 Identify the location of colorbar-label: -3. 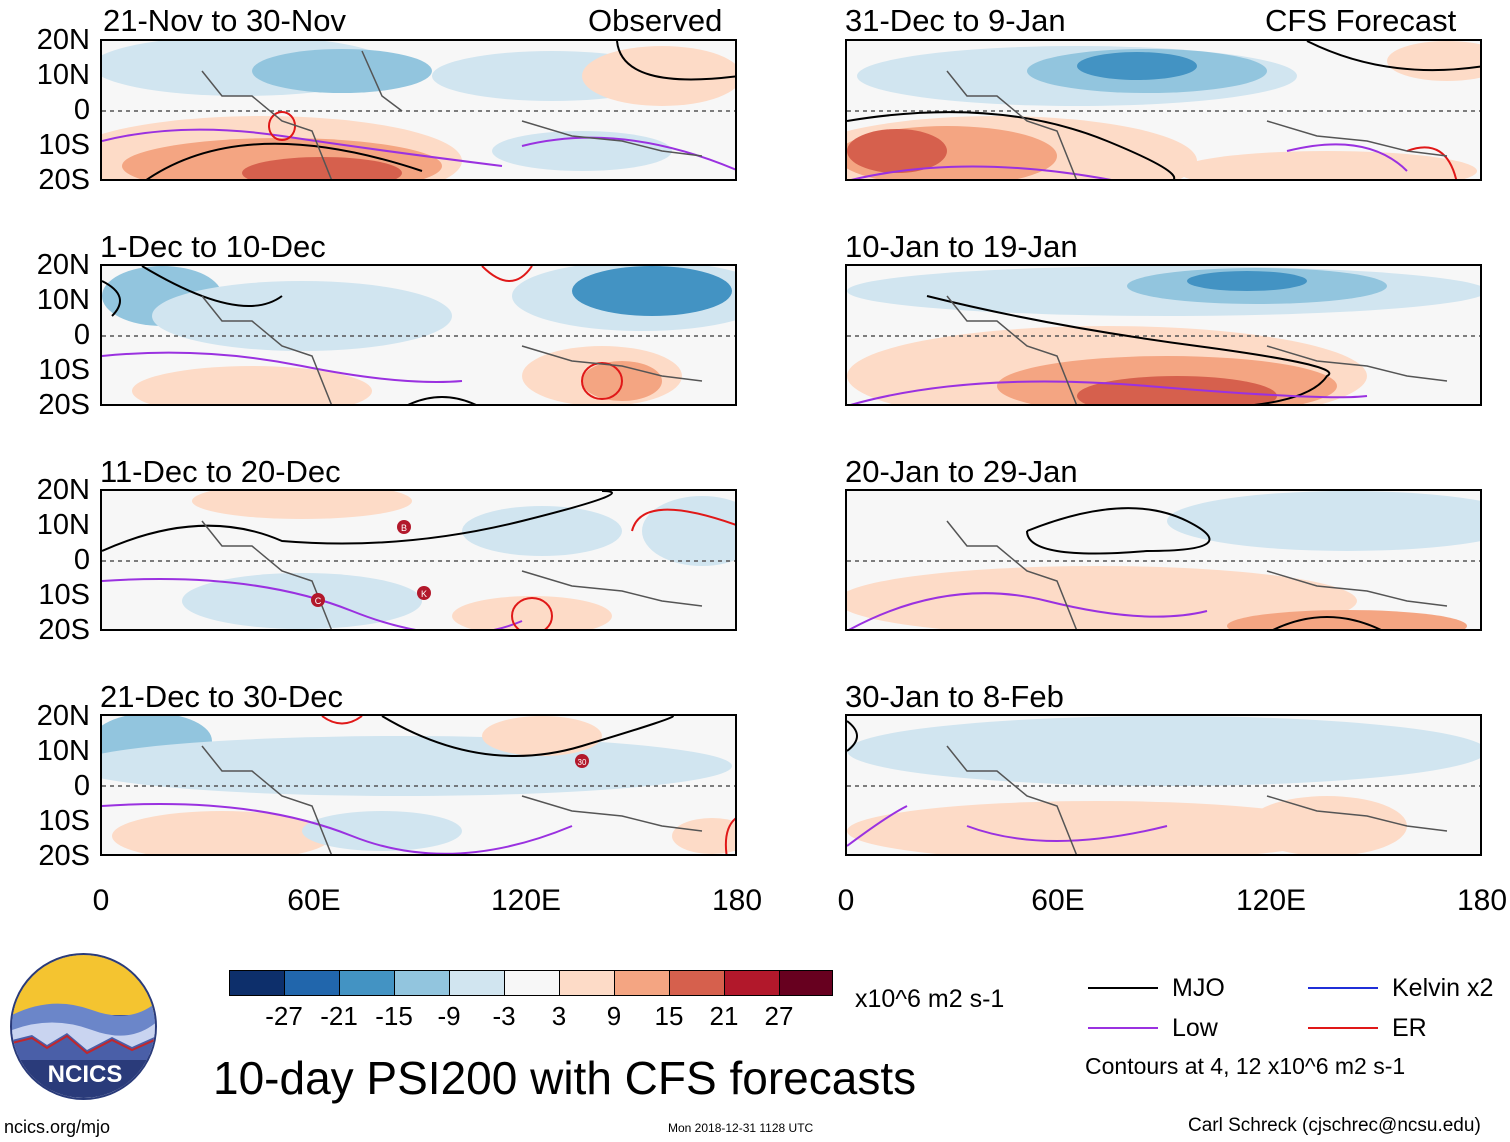
(504, 1016).